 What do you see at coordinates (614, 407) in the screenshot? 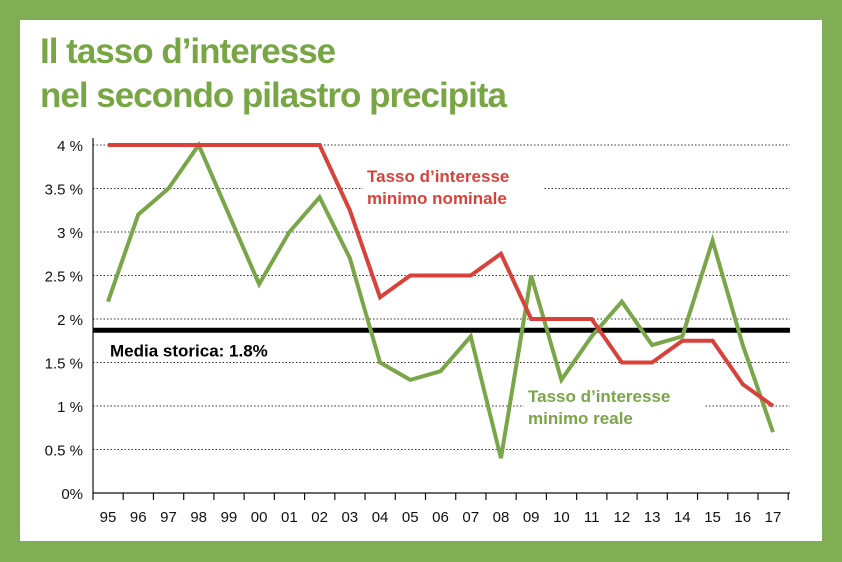
I see `real-series-label-bg` at bounding box center [614, 407].